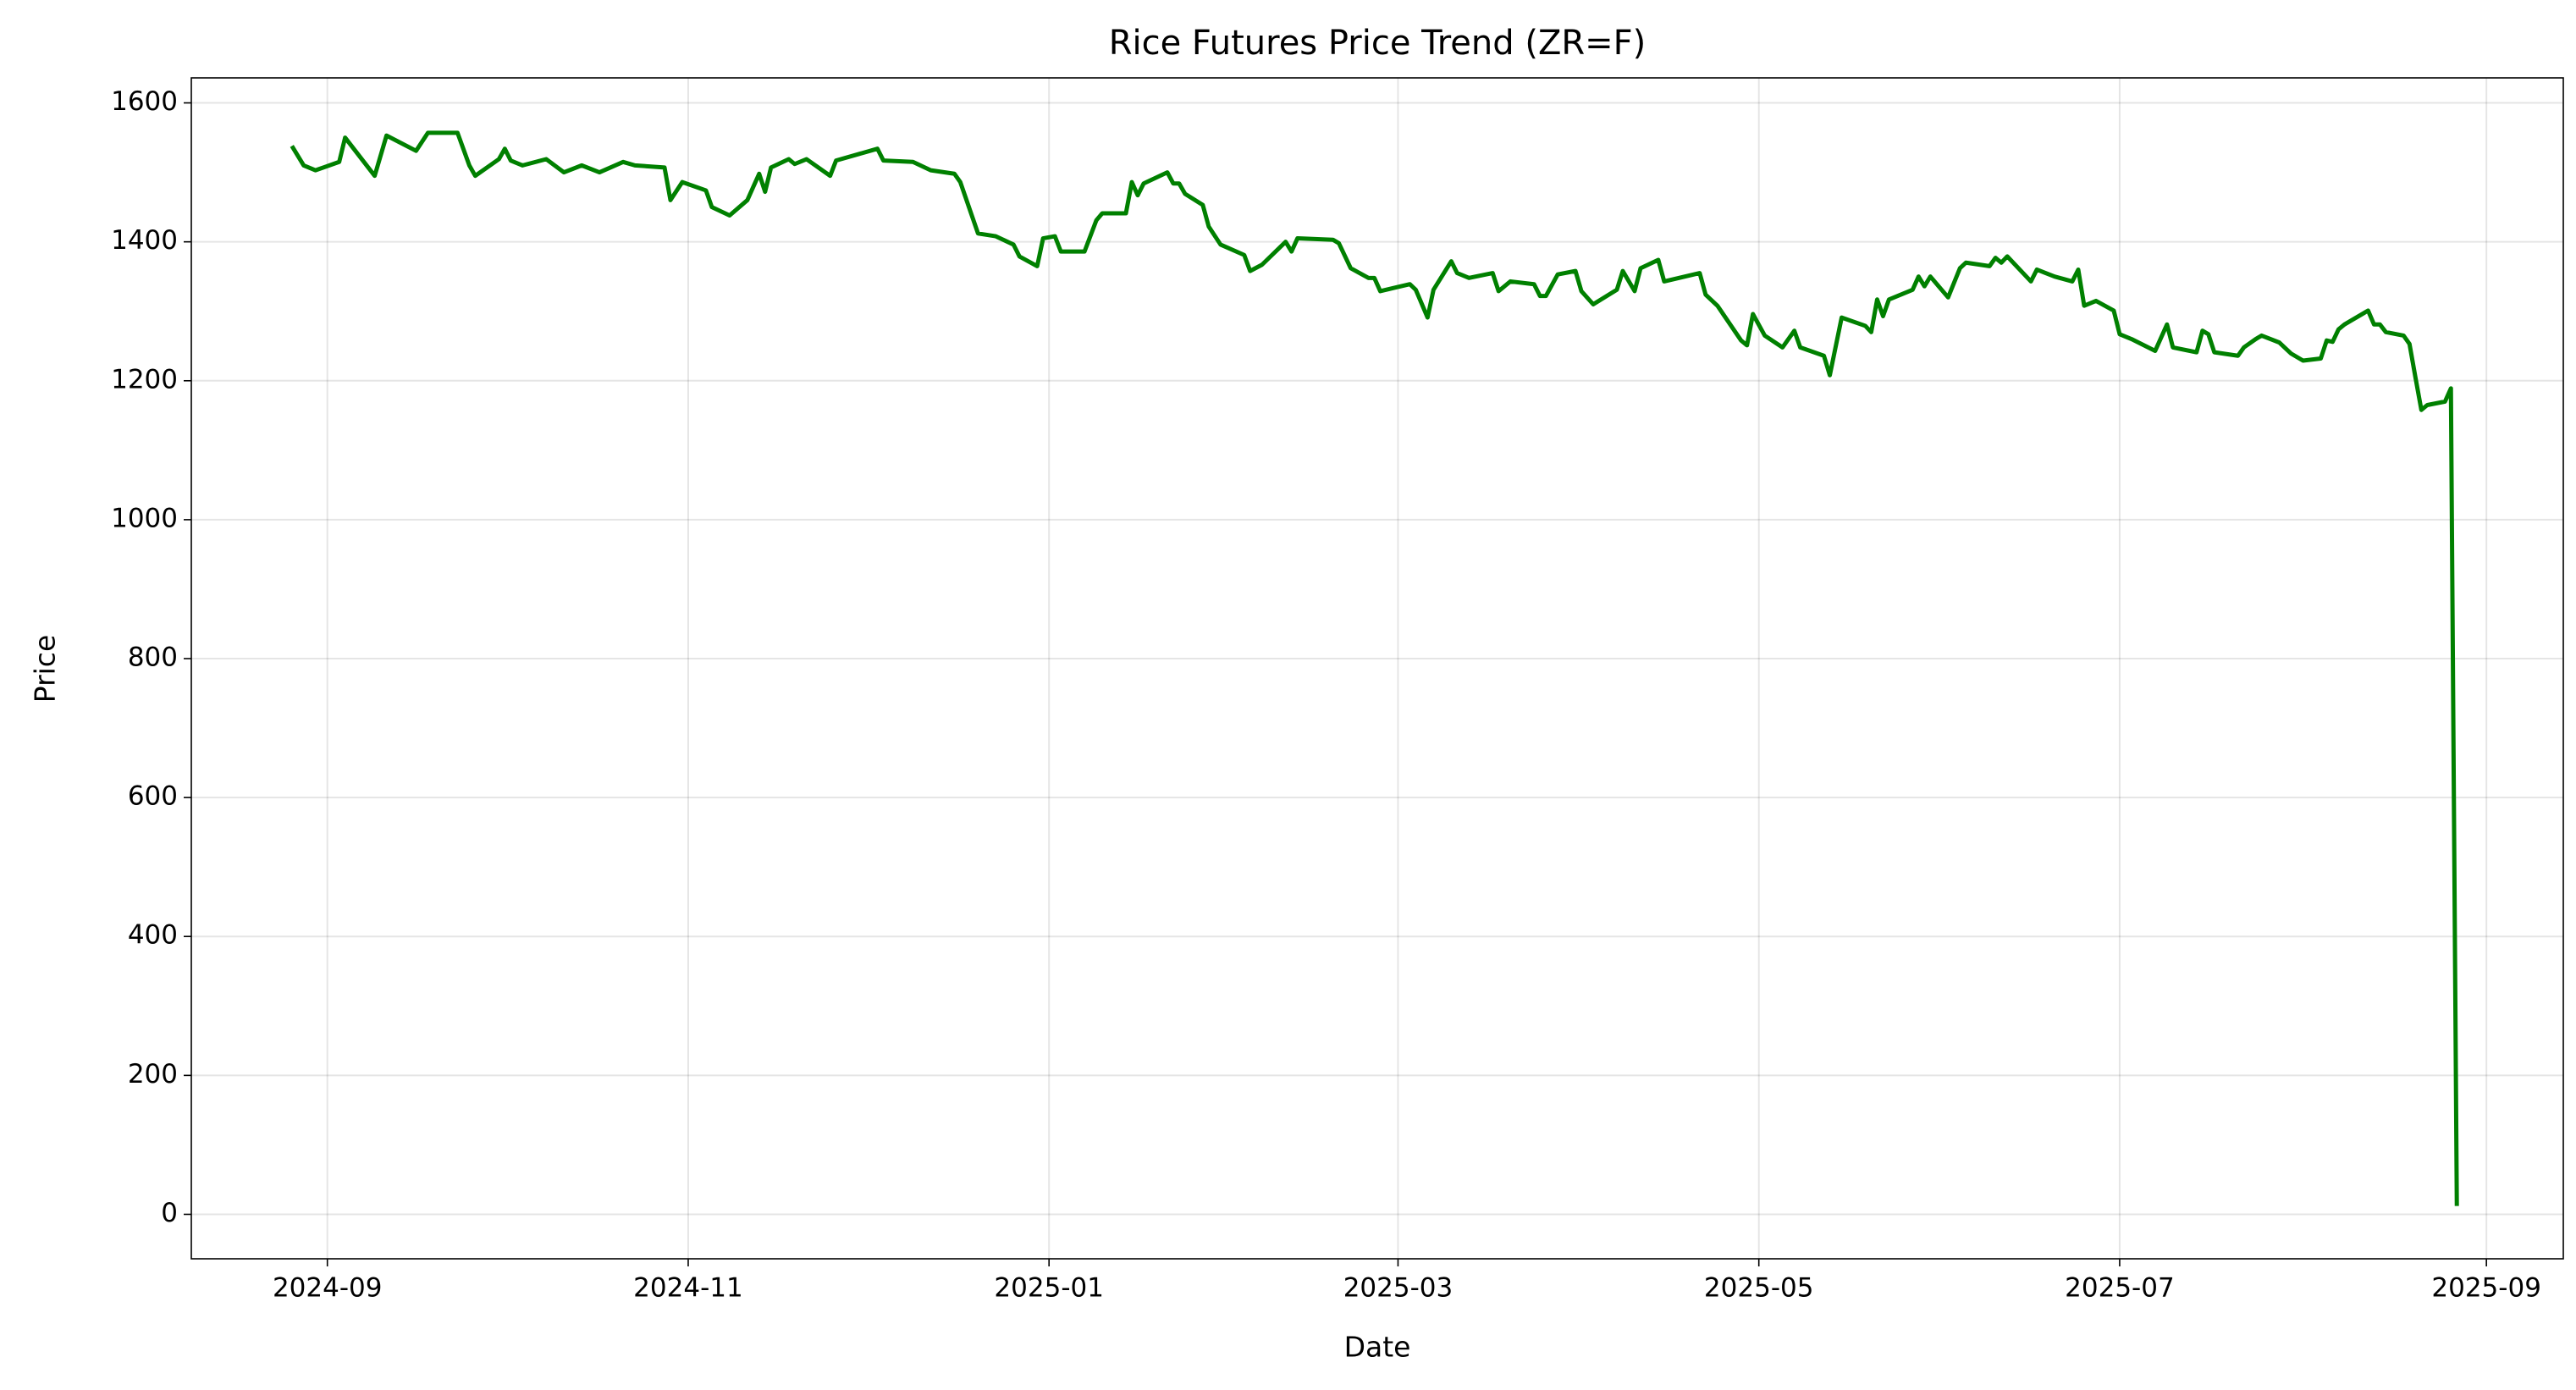  What do you see at coordinates (1378, 1347) in the screenshot?
I see `x-axis-label: Date` at bounding box center [1378, 1347].